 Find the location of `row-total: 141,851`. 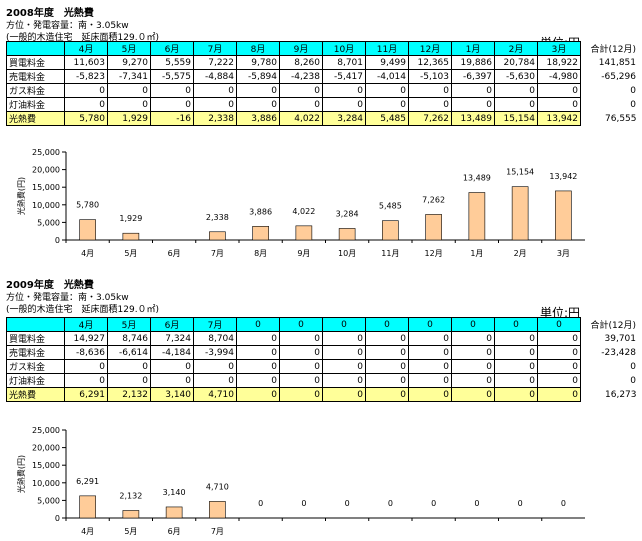

row-total: 141,851 is located at coordinates (609, 62).